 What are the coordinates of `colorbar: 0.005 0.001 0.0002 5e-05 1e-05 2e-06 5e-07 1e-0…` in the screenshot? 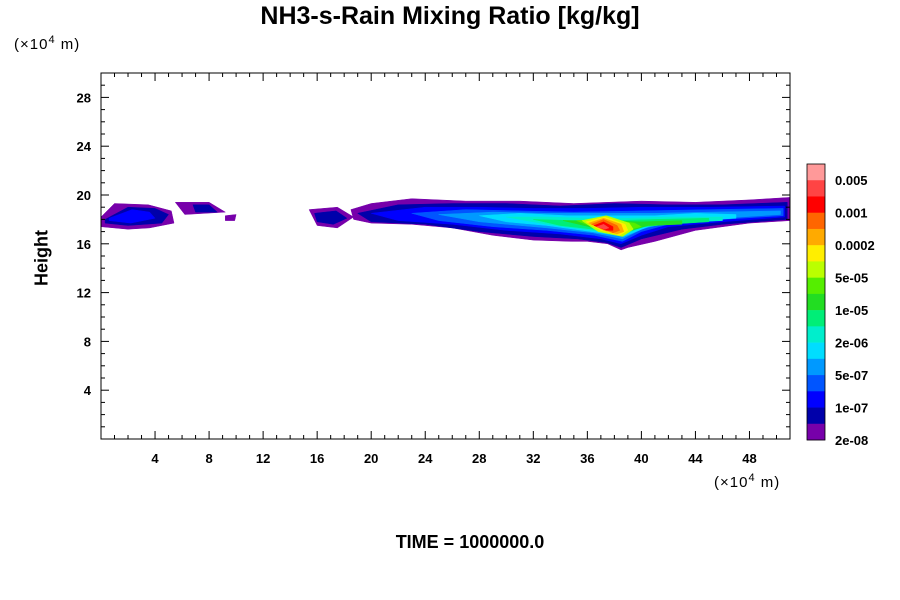 It's located at (840, 305).